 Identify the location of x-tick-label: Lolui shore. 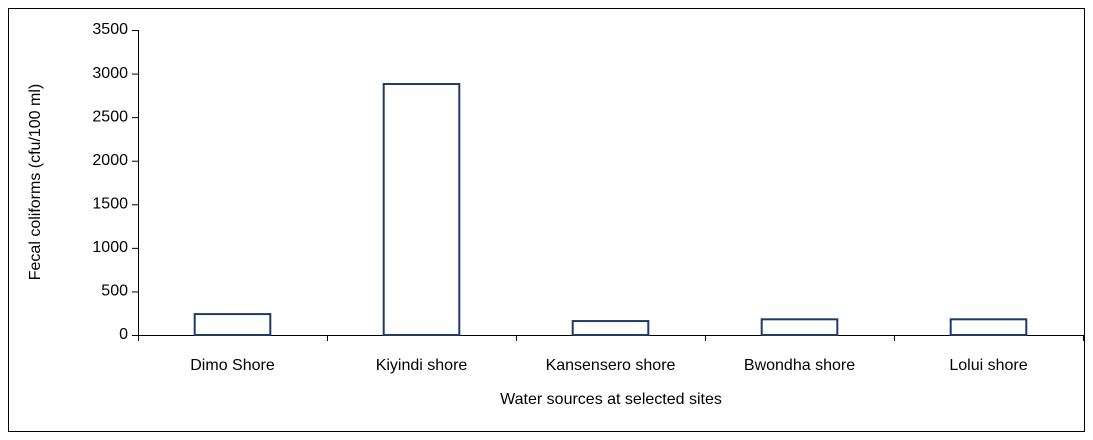
(988, 365).